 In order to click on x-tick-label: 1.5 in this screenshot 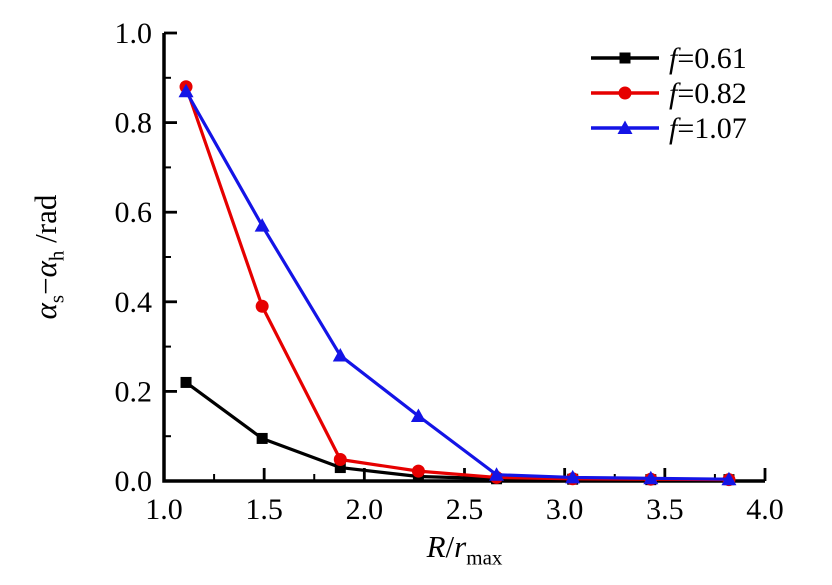, I will do `click(264, 509)`.